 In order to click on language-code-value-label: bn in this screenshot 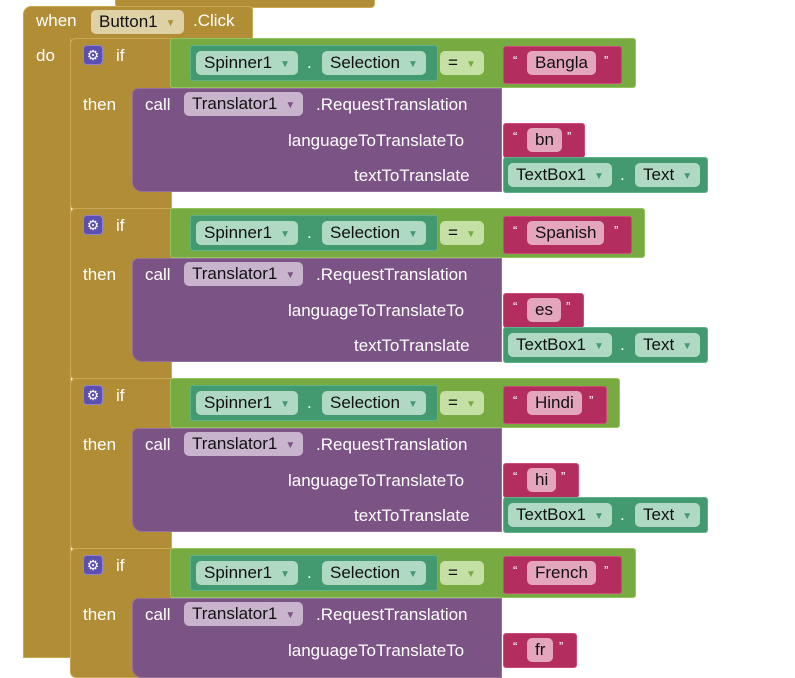, I will do `click(544, 139)`.